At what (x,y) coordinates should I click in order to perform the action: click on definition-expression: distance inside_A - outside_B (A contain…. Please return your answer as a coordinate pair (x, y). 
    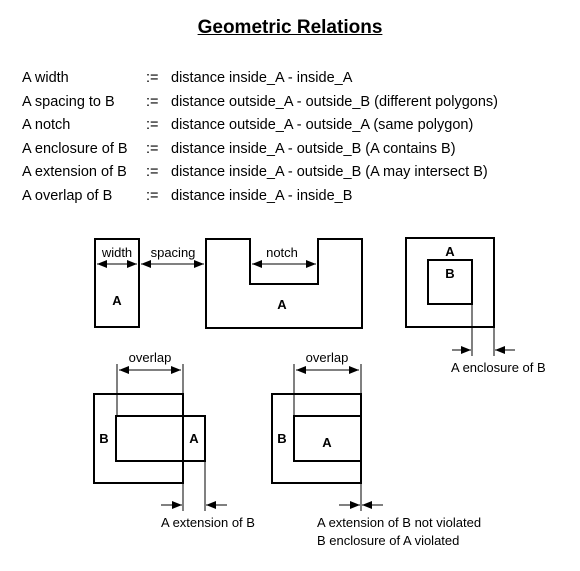
    Looking at the image, I should click on (313, 148).